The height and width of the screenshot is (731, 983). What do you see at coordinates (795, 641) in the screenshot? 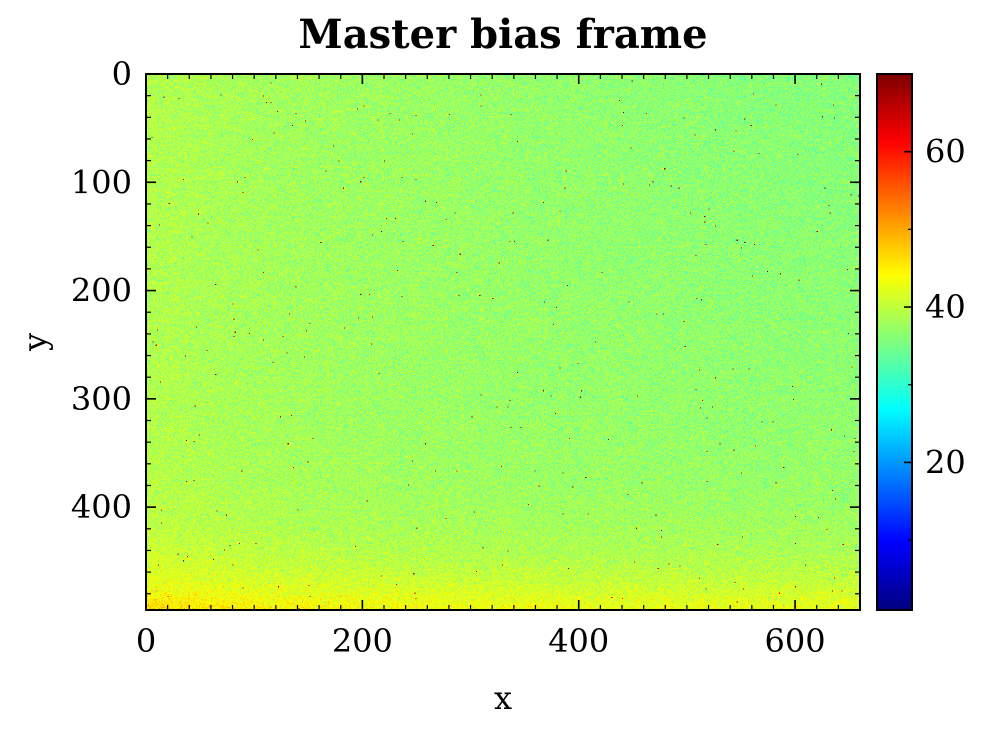
I see `x-tick-label: 600` at bounding box center [795, 641].